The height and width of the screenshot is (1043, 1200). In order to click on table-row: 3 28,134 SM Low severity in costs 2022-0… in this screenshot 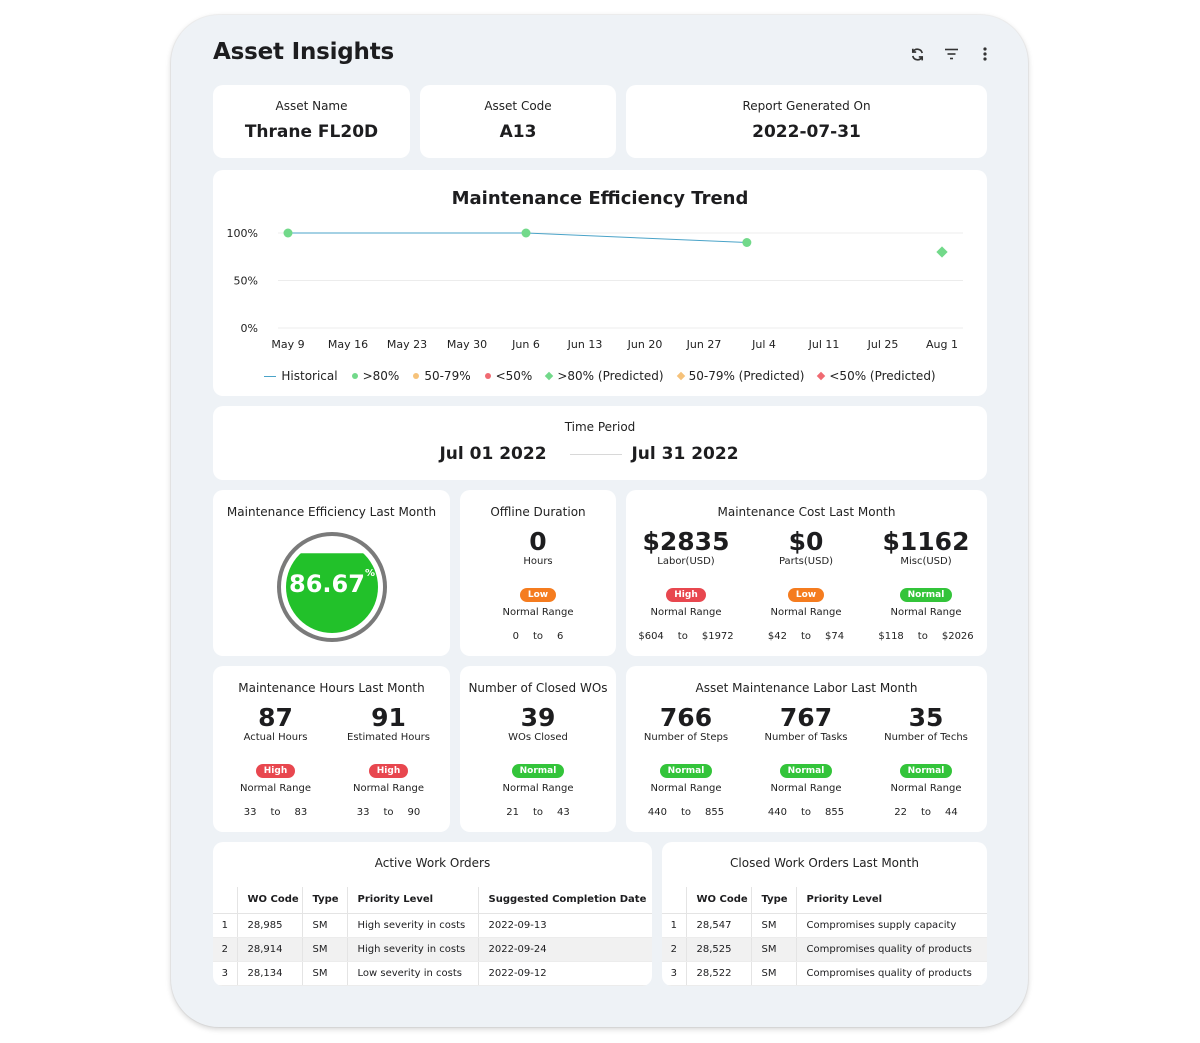, I will do `click(432, 973)`.